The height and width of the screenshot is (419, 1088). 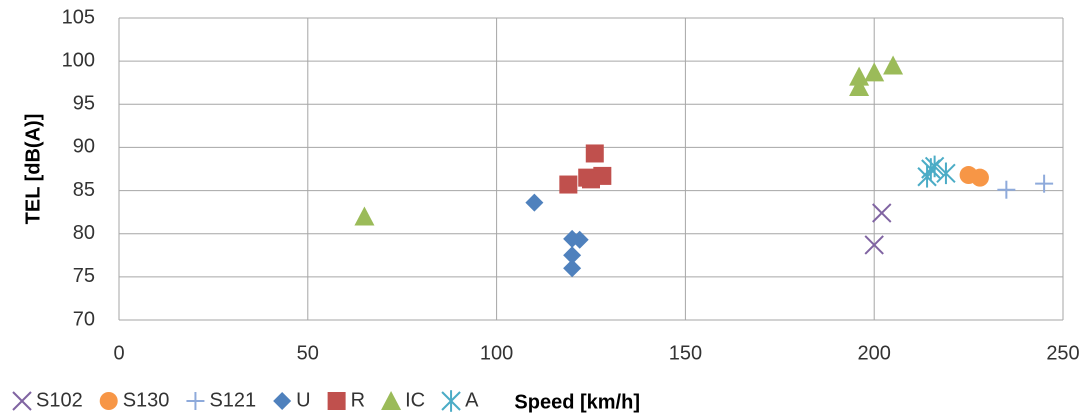 I want to click on y-axis-title: TEL [dB(A)], so click(x=33, y=169).